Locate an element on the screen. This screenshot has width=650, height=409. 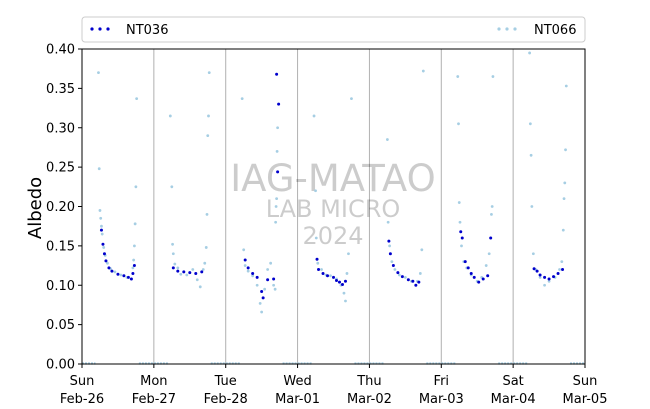
y-tick-label: 0.10 is located at coordinates (60, 286).